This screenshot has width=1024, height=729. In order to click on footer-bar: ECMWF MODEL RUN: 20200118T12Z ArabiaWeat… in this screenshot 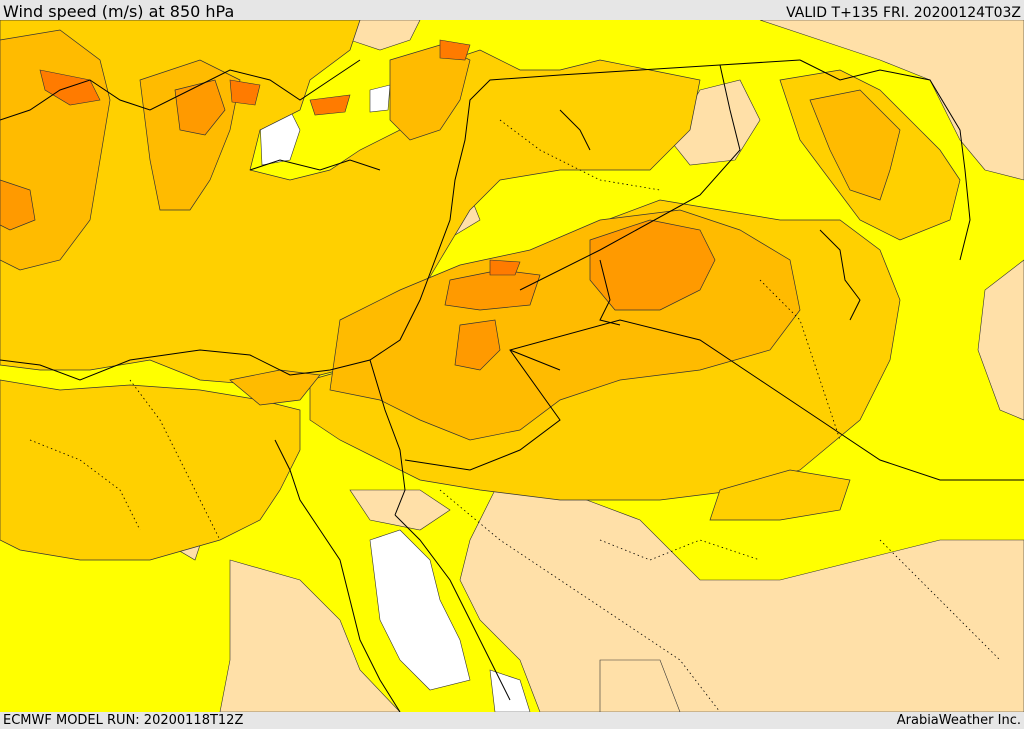, I will do `click(512, 720)`.